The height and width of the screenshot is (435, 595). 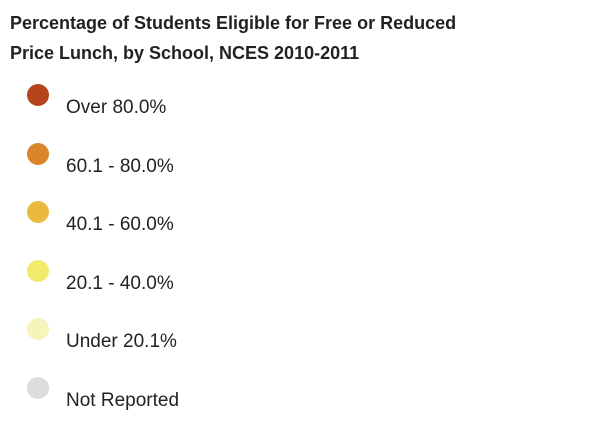 I want to click on legend-item: Over 80.0%, so click(x=297, y=113).